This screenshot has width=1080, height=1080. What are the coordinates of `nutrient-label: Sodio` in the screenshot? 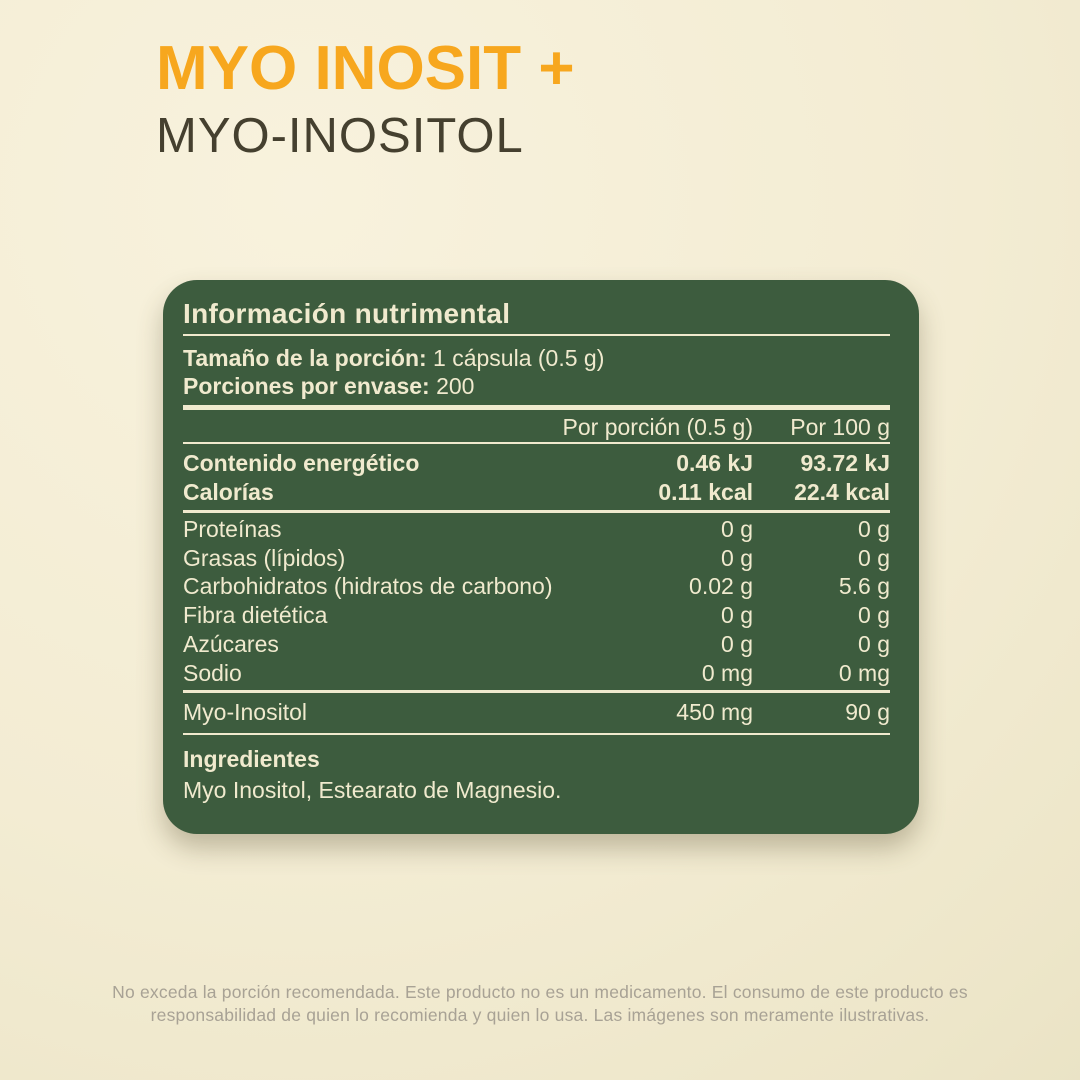 It's located at (212, 672).